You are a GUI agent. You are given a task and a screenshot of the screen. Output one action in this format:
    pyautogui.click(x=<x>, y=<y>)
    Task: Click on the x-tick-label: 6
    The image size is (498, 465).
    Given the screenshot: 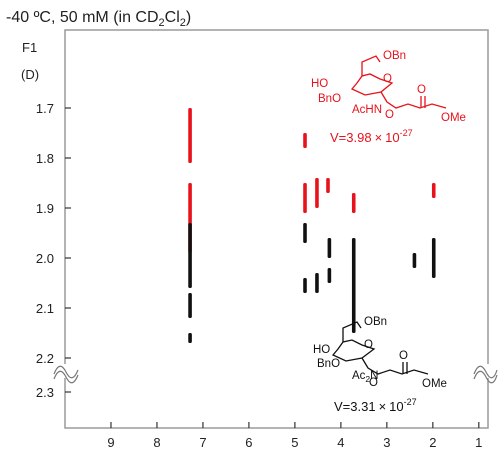 What is the action you would take?
    pyautogui.click(x=248, y=442)
    